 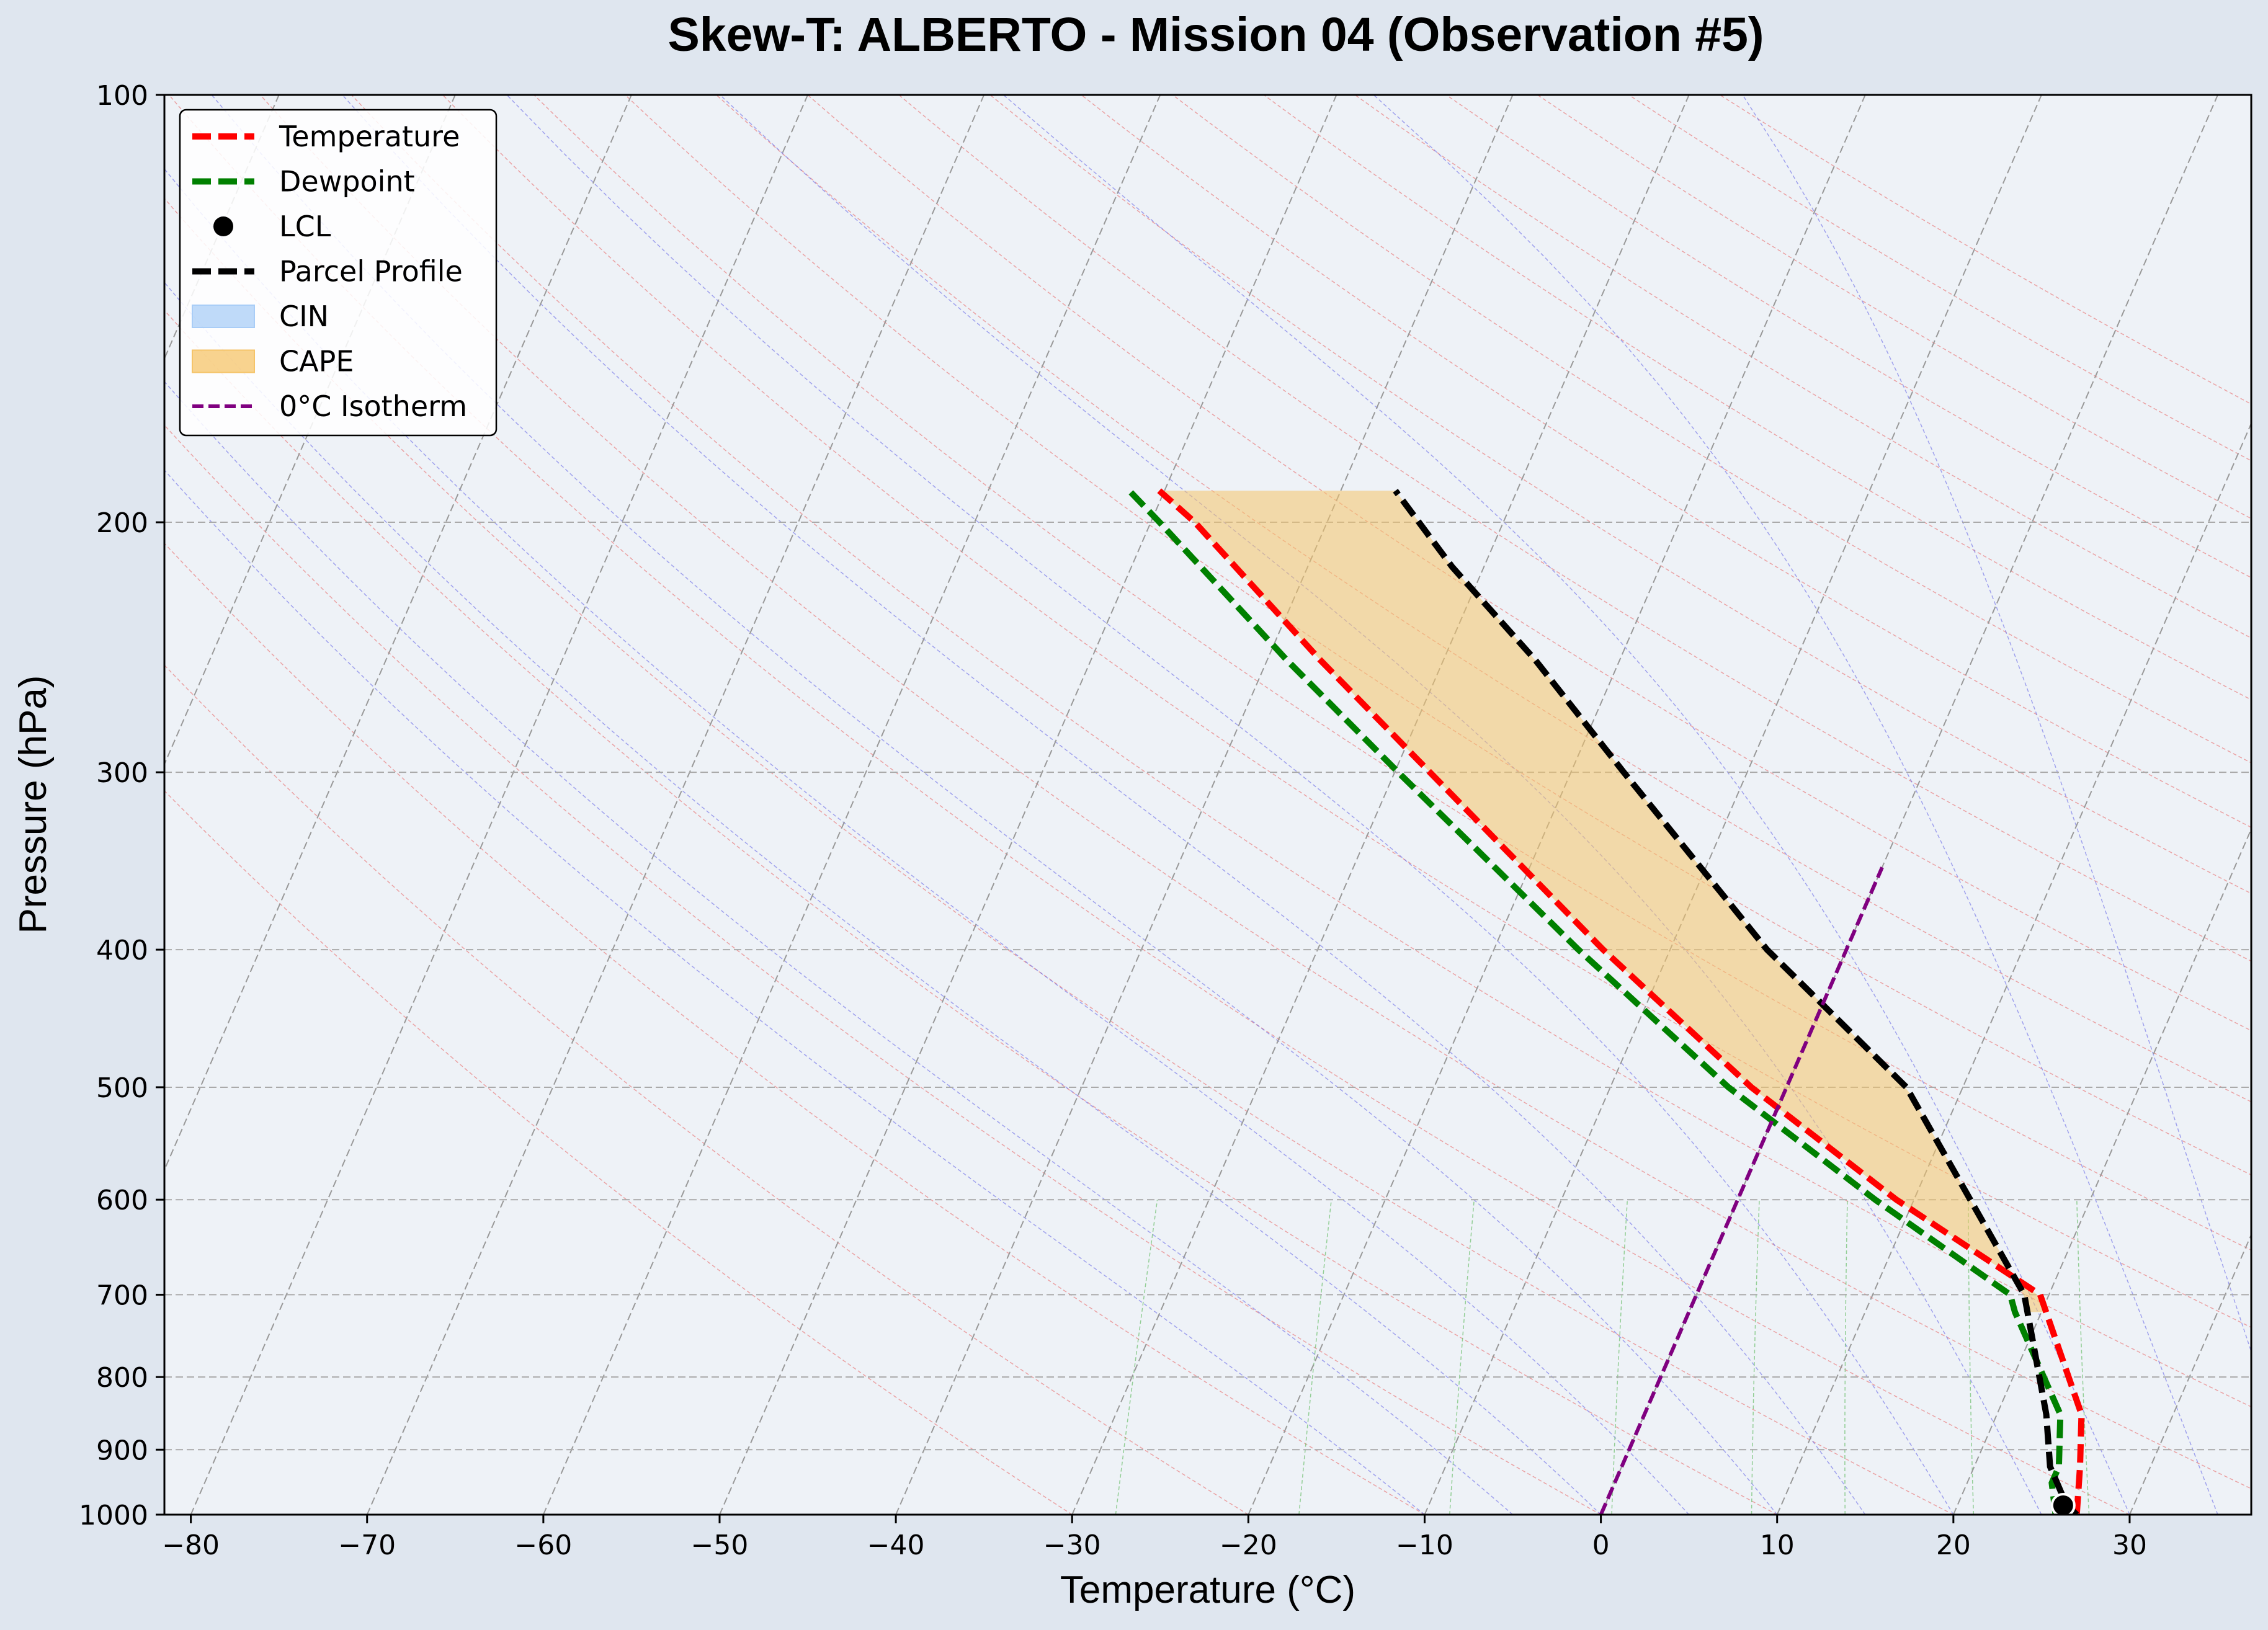 I want to click on y-tick-label: 600, so click(x=122, y=1201).